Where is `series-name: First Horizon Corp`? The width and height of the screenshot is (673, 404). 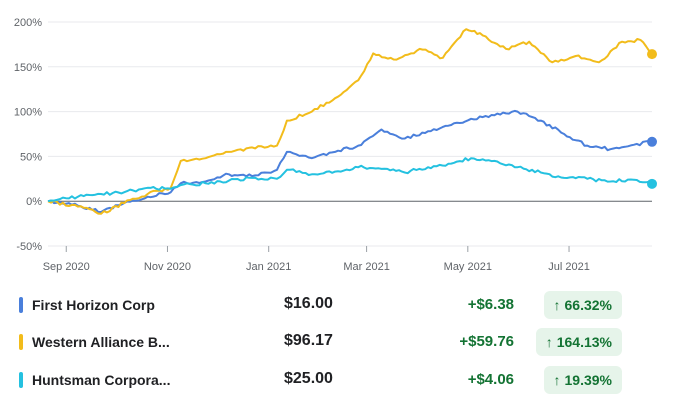 series-name: First Horizon Corp is located at coordinates (93, 305).